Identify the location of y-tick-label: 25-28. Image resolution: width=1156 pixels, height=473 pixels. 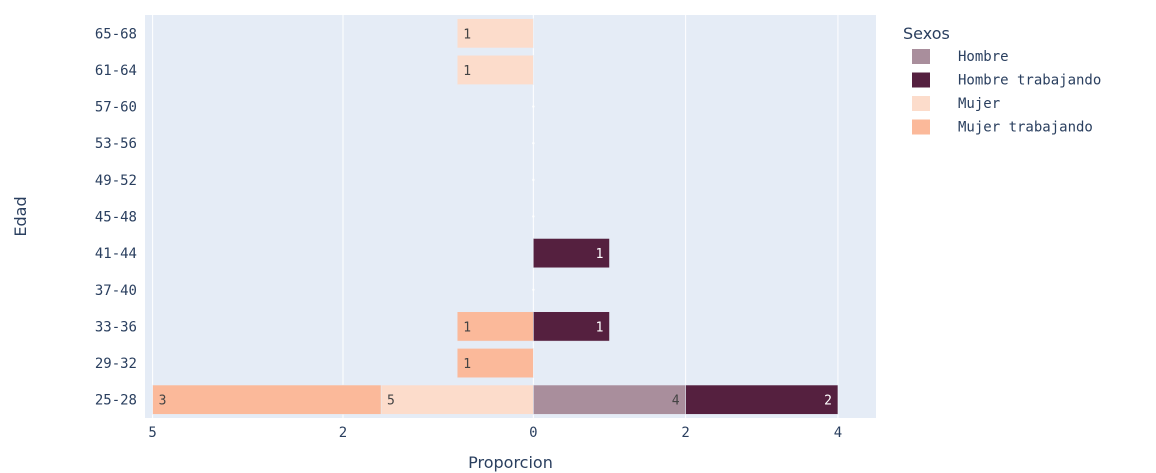
(116, 401).